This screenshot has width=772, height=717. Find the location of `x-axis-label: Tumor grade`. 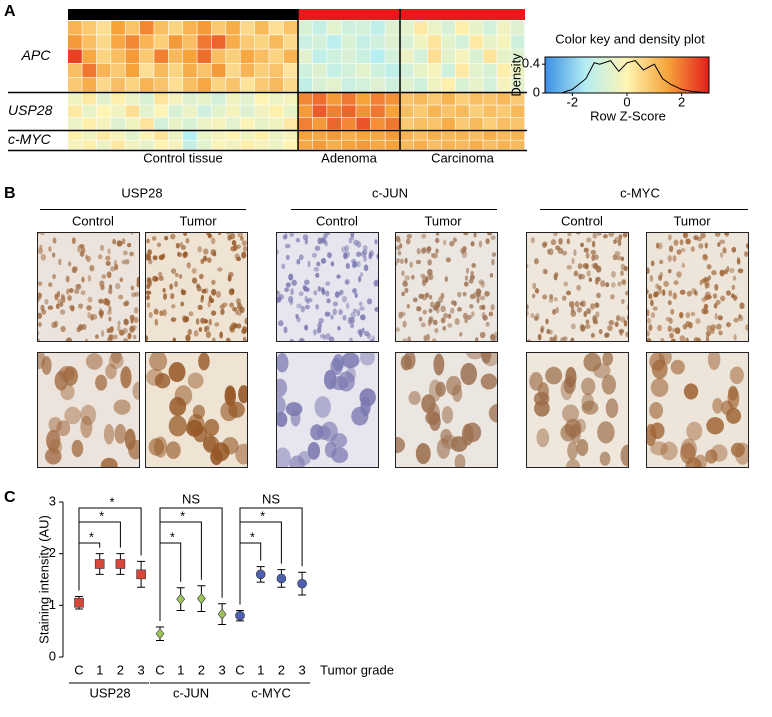

x-axis-label: Tumor grade is located at coordinates (357, 669).